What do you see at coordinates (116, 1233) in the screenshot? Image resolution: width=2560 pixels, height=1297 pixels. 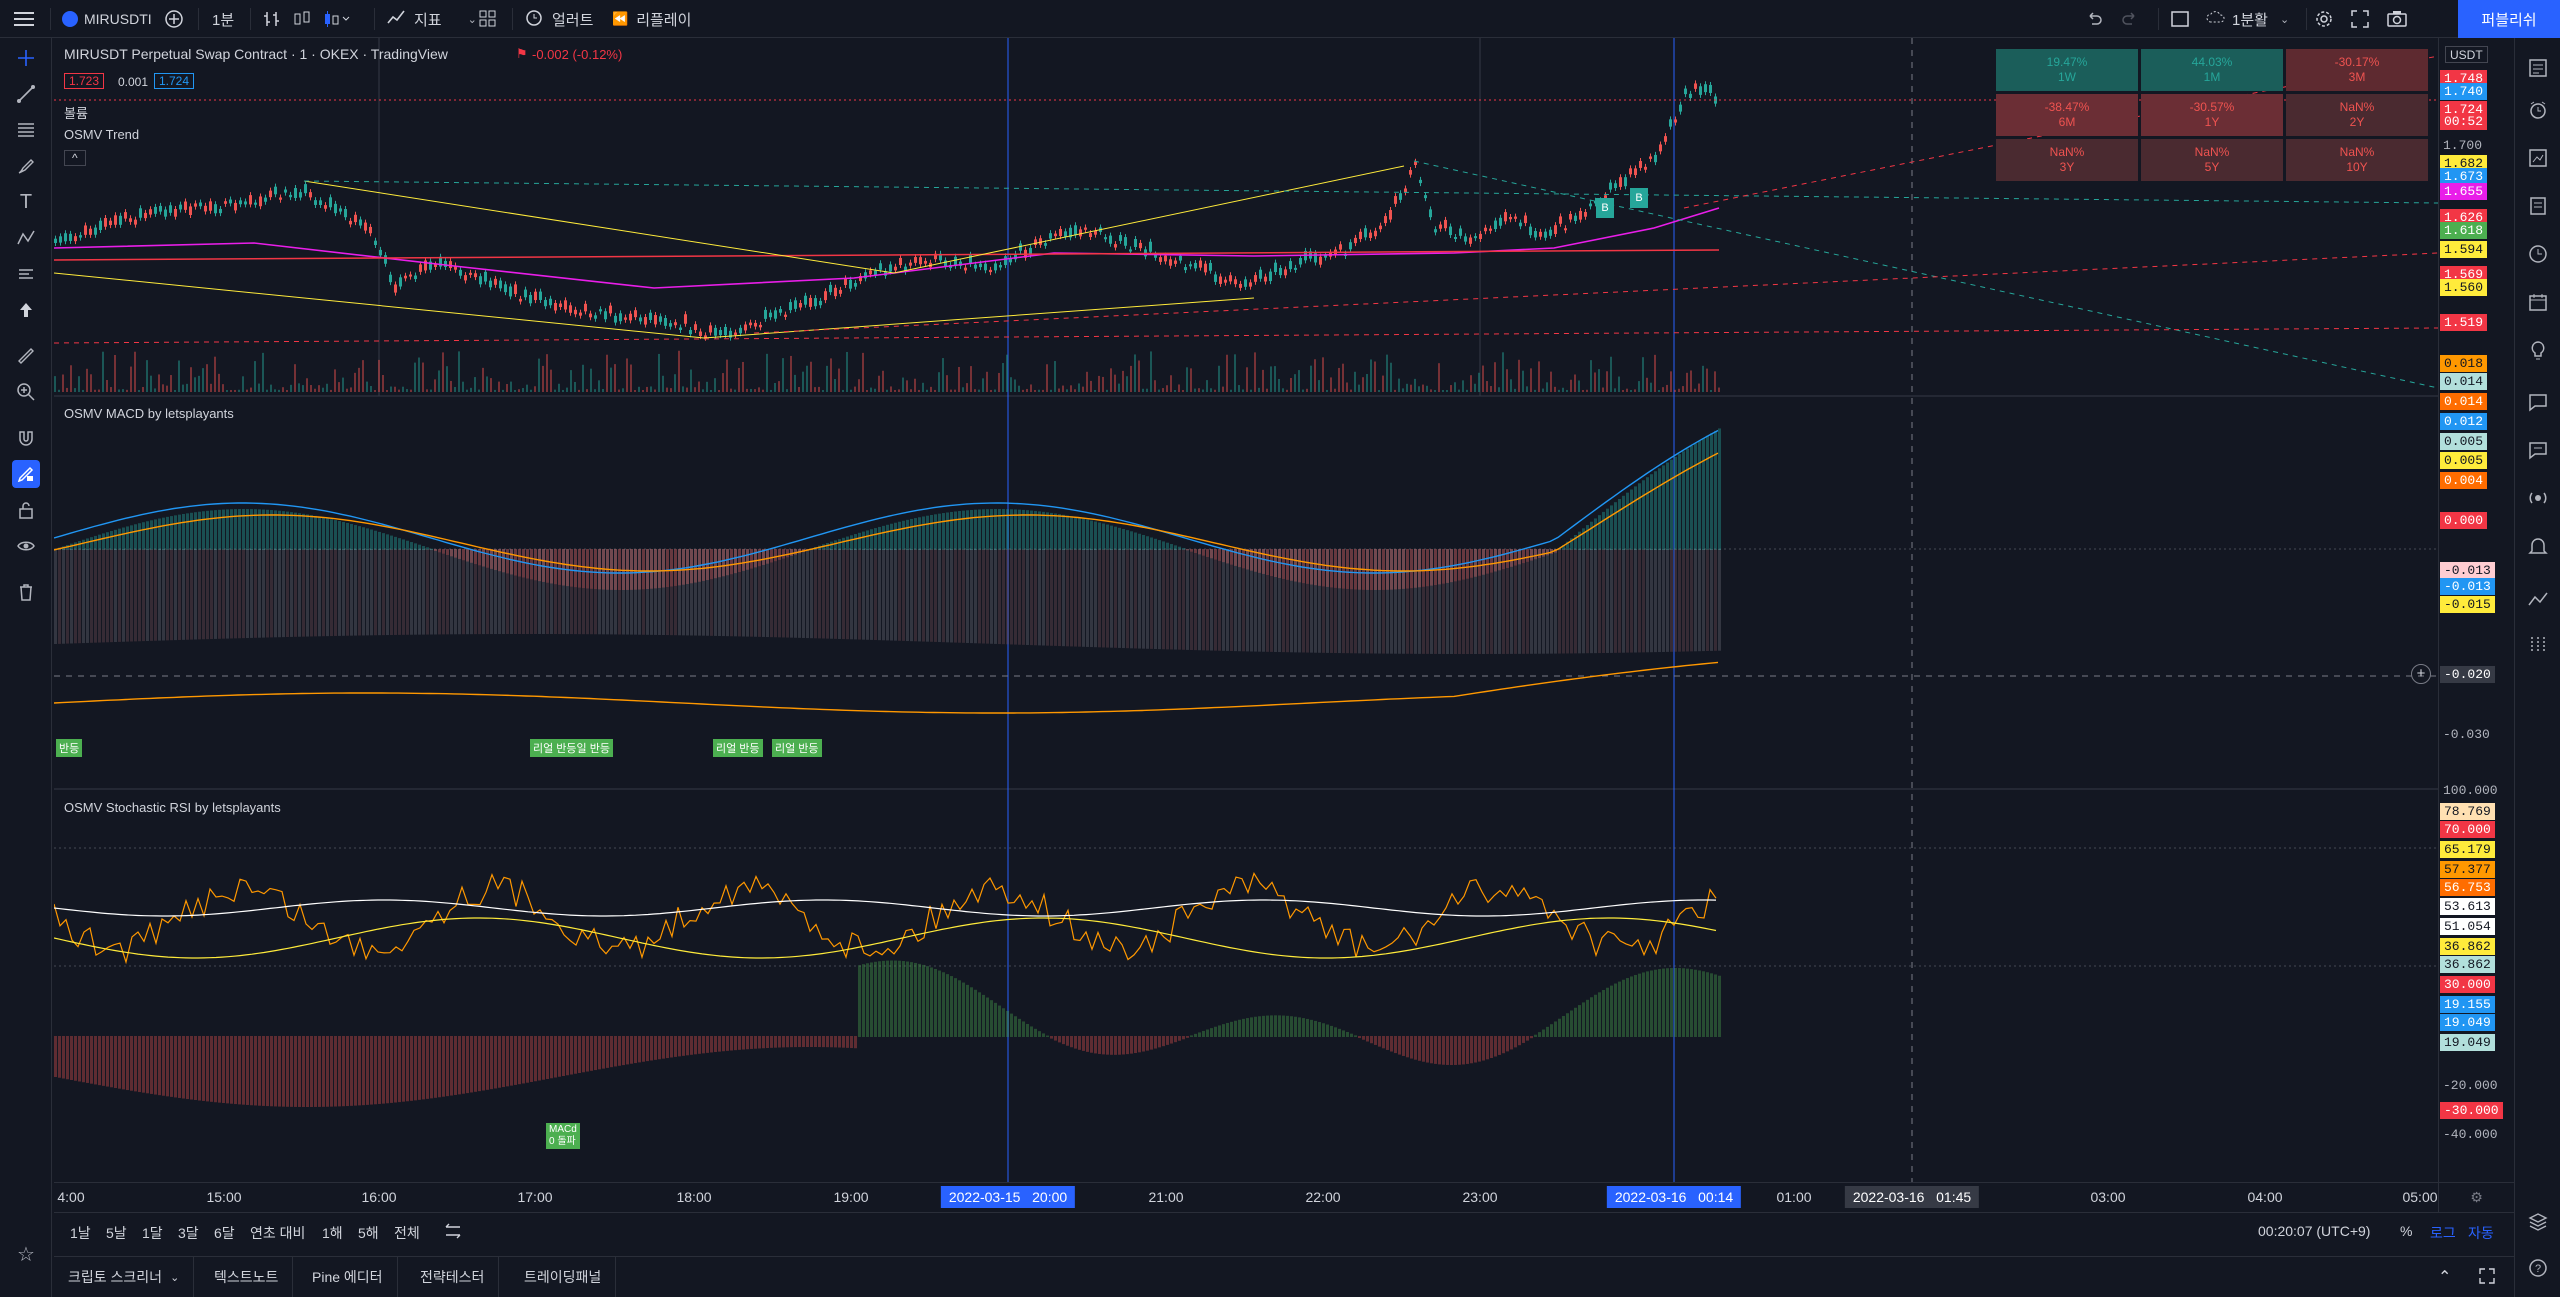 I see `range-5d: 5날` at bounding box center [116, 1233].